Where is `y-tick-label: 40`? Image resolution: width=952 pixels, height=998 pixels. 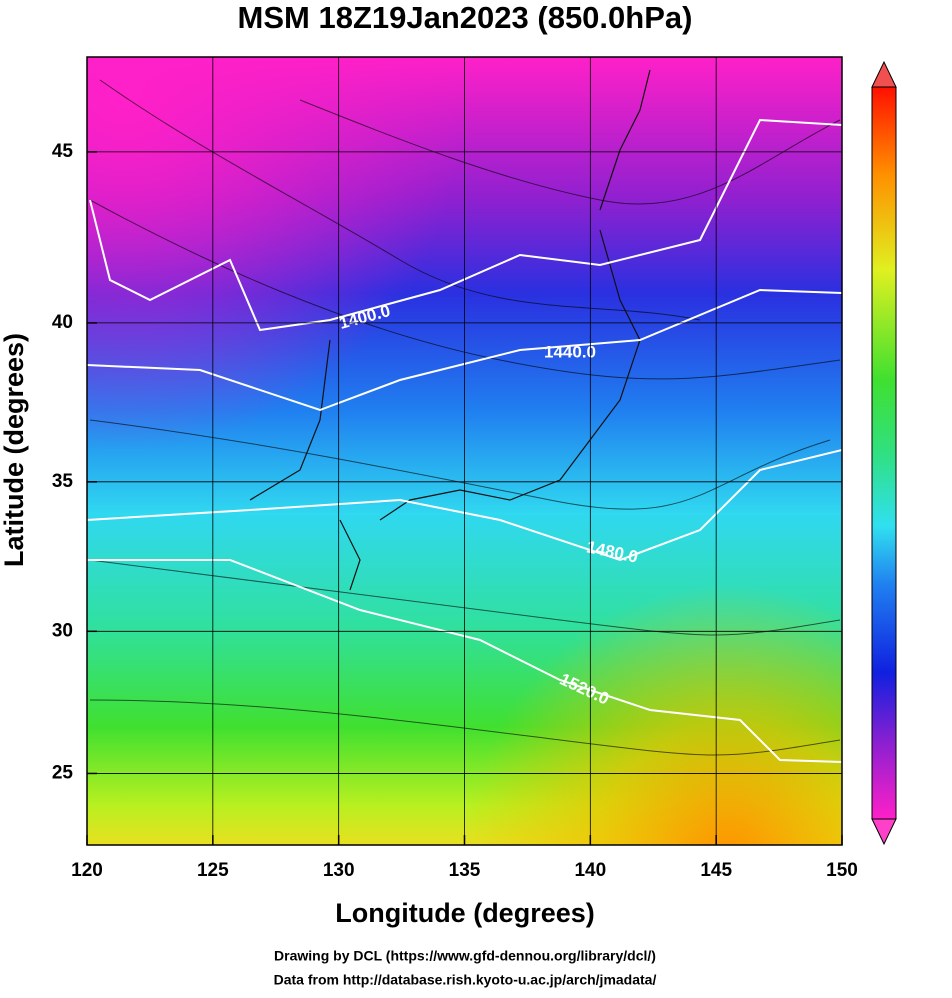
y-tick-label: 40 is located at coordinates (62, 322).